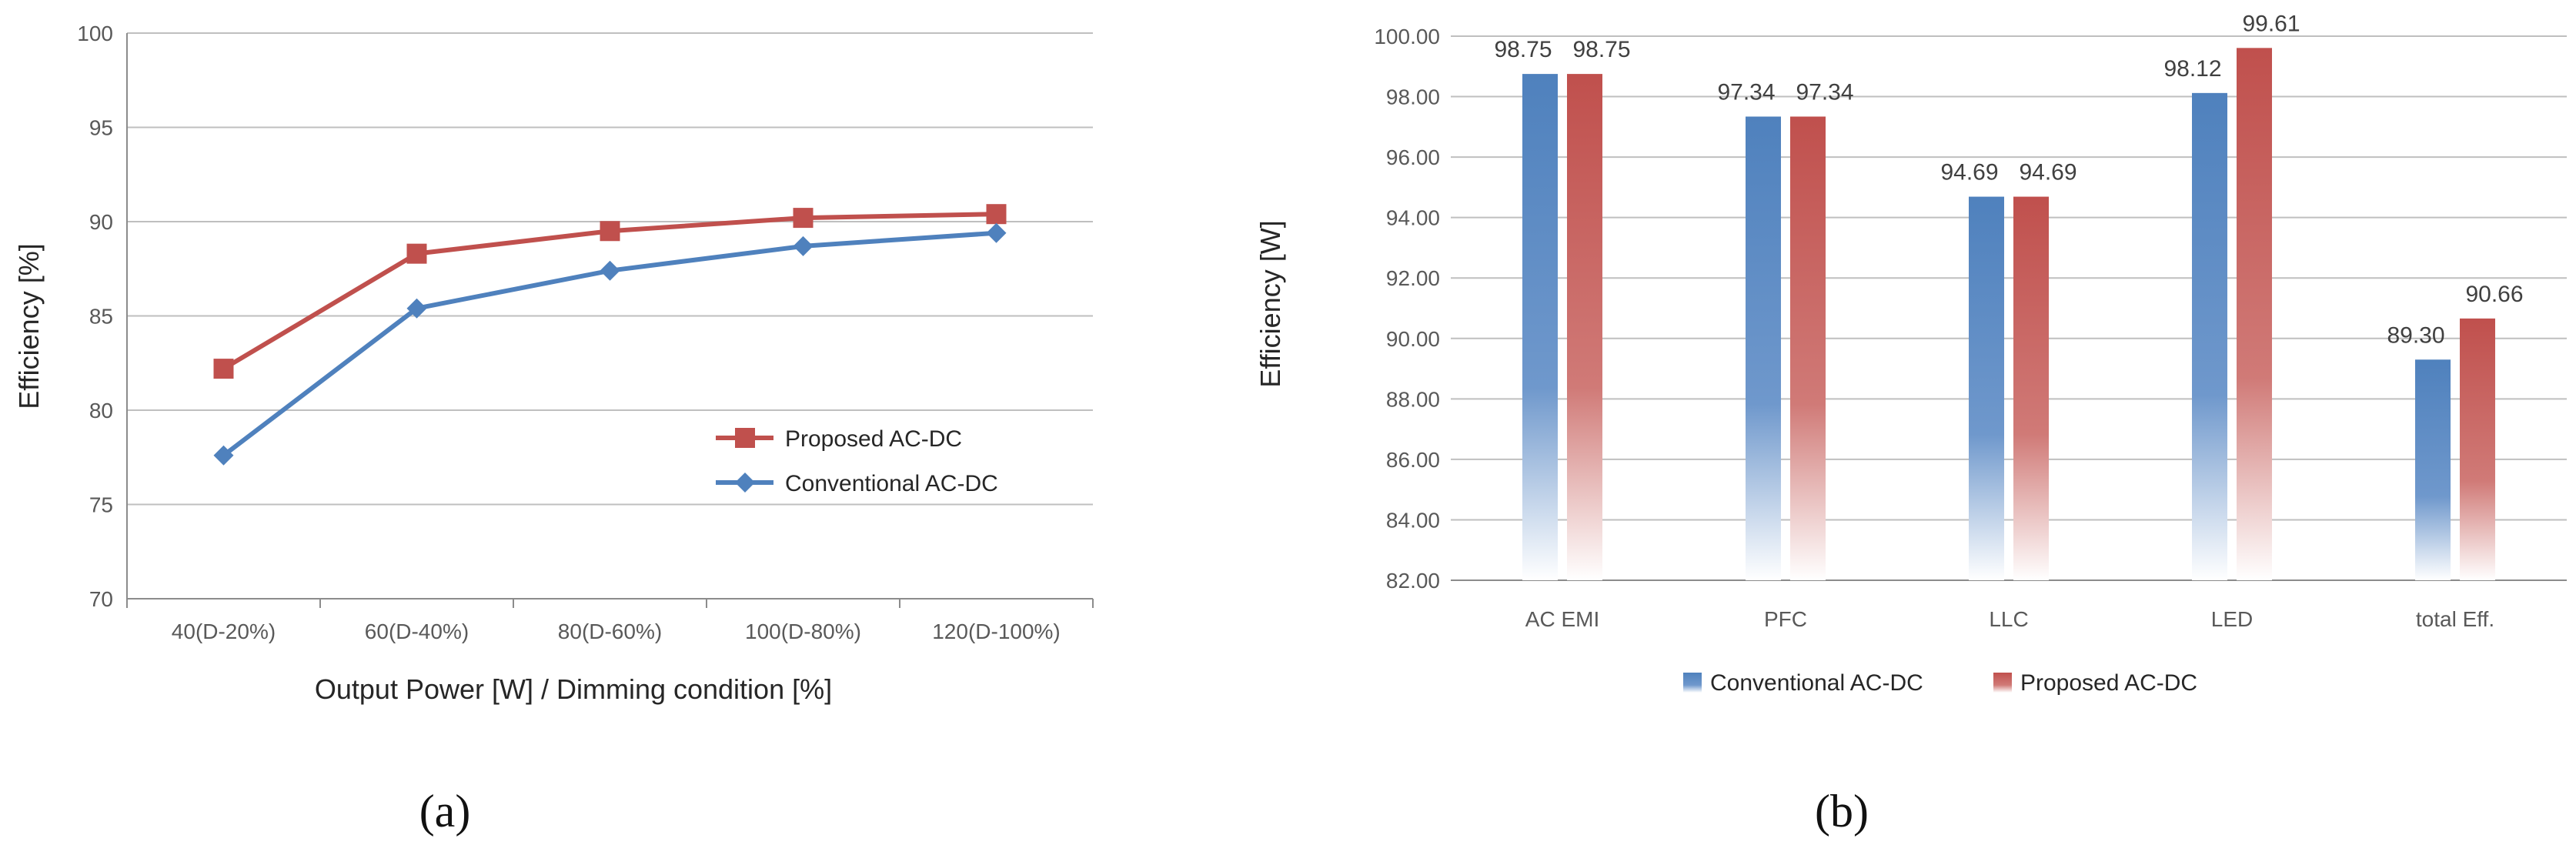 Image resolution: width=2576 pixels, height=855 pixels. What do you see at coordinates (101, 505) in the screenshot?
I see `y-tick-label: 75` at bounding box center [101, 505].